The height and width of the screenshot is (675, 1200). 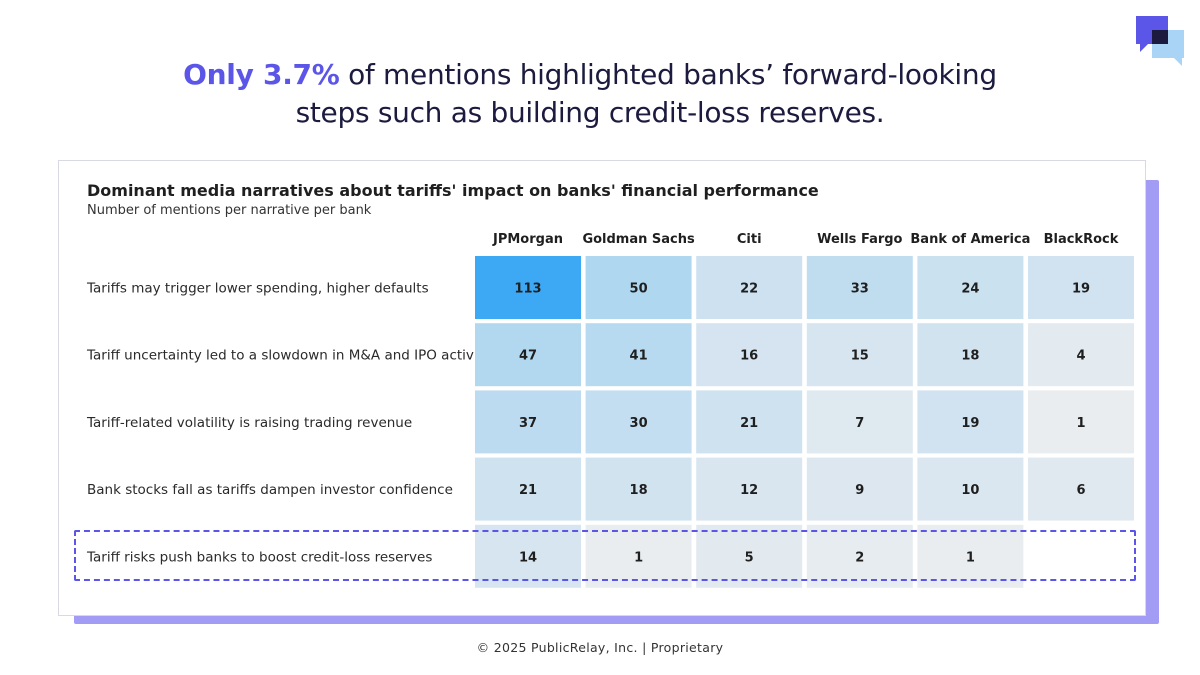 I want to click on highlight-dashed-box, so click(x=605, y=555).